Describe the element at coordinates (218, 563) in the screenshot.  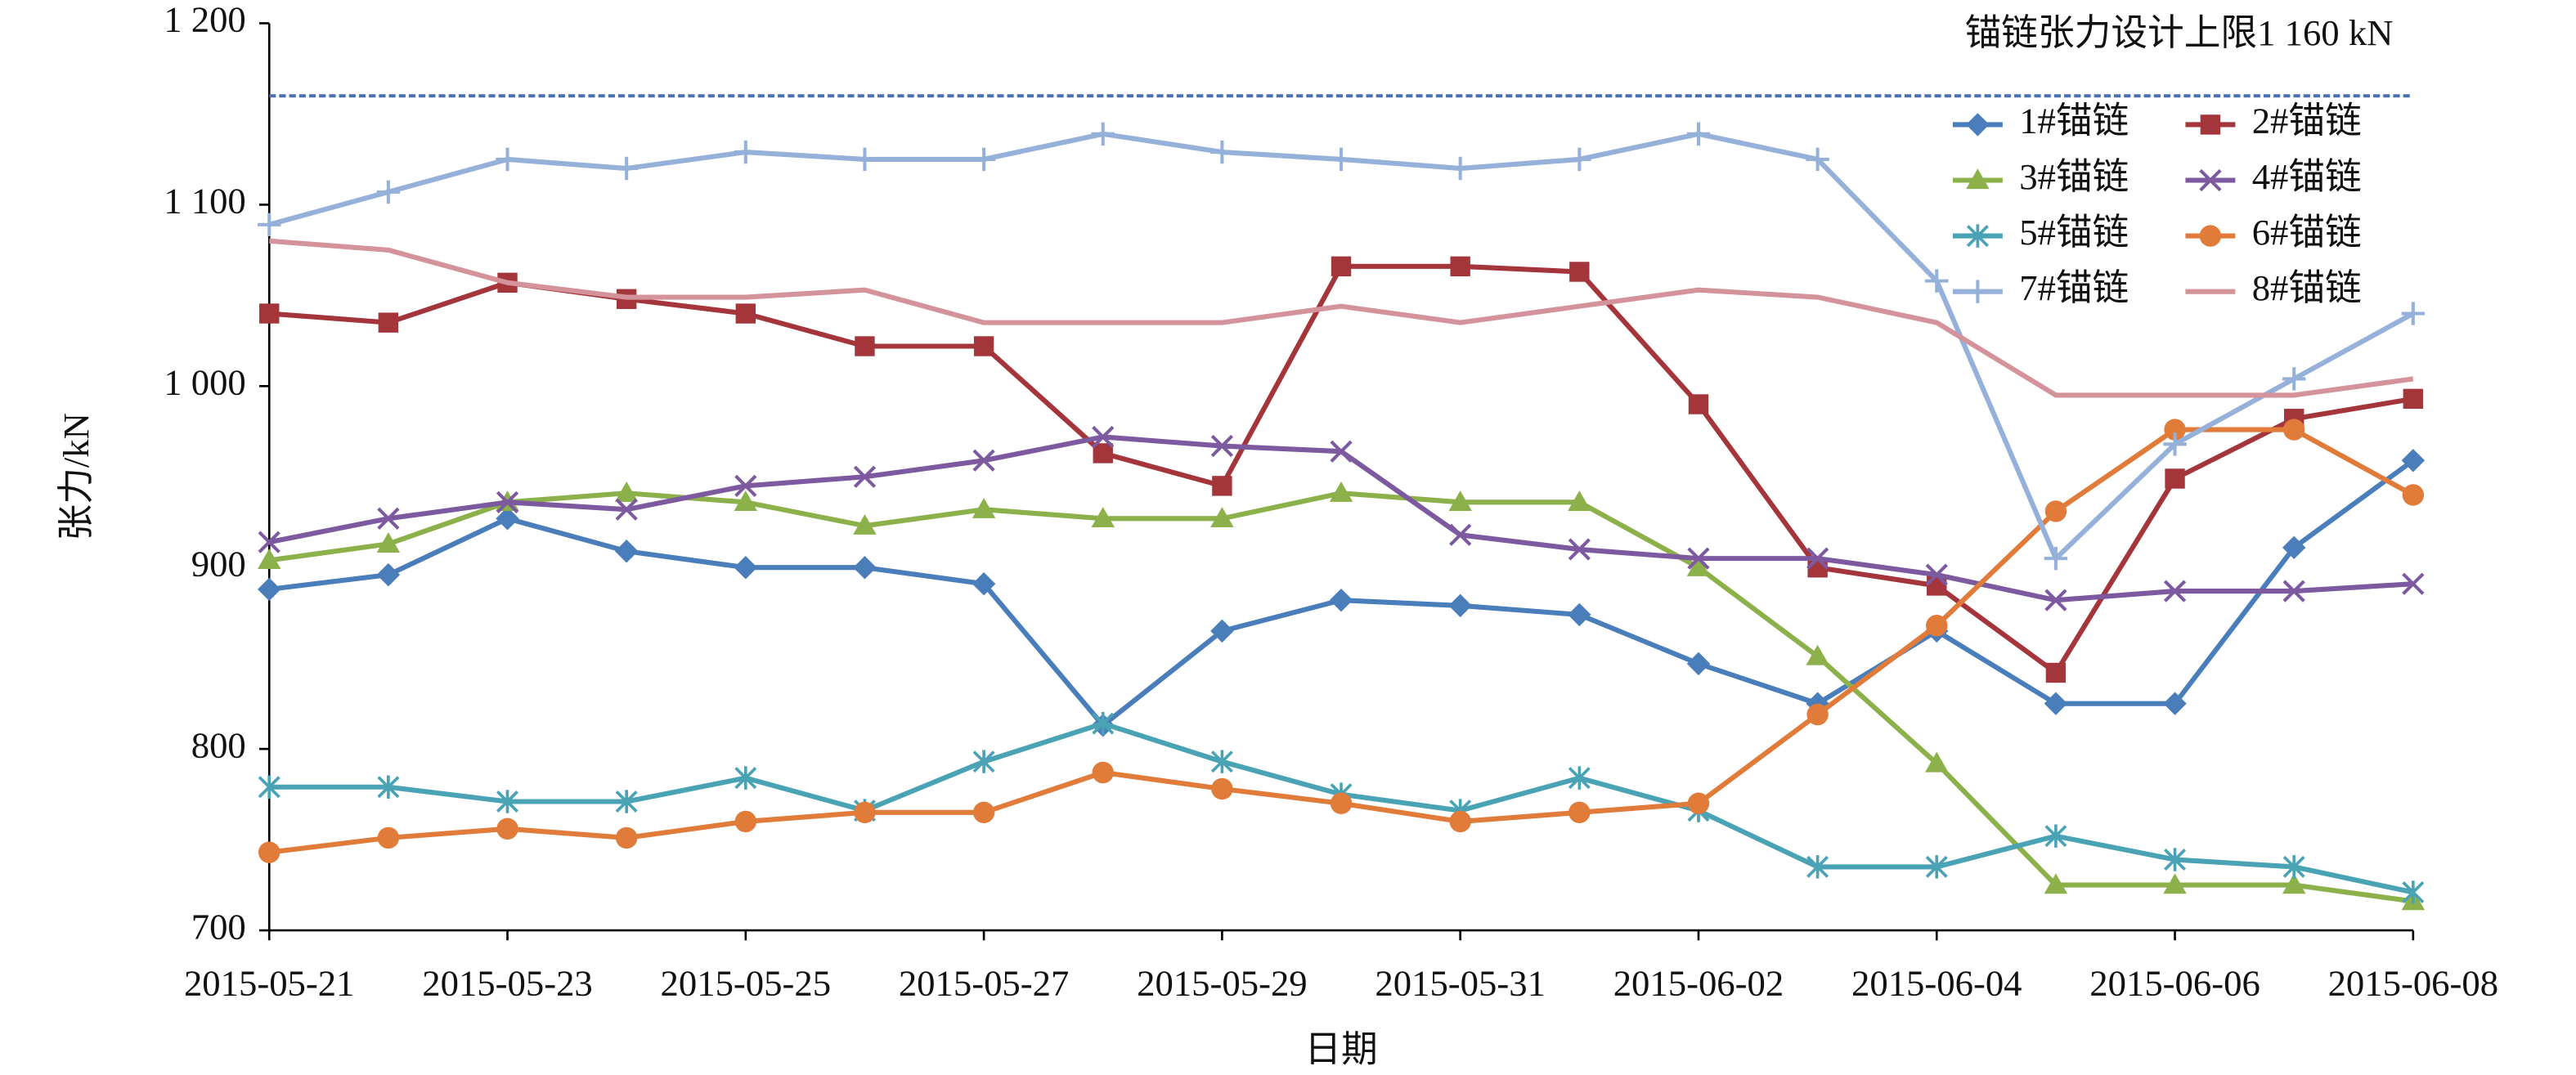
I see `y-tick-label: 900` at that location.